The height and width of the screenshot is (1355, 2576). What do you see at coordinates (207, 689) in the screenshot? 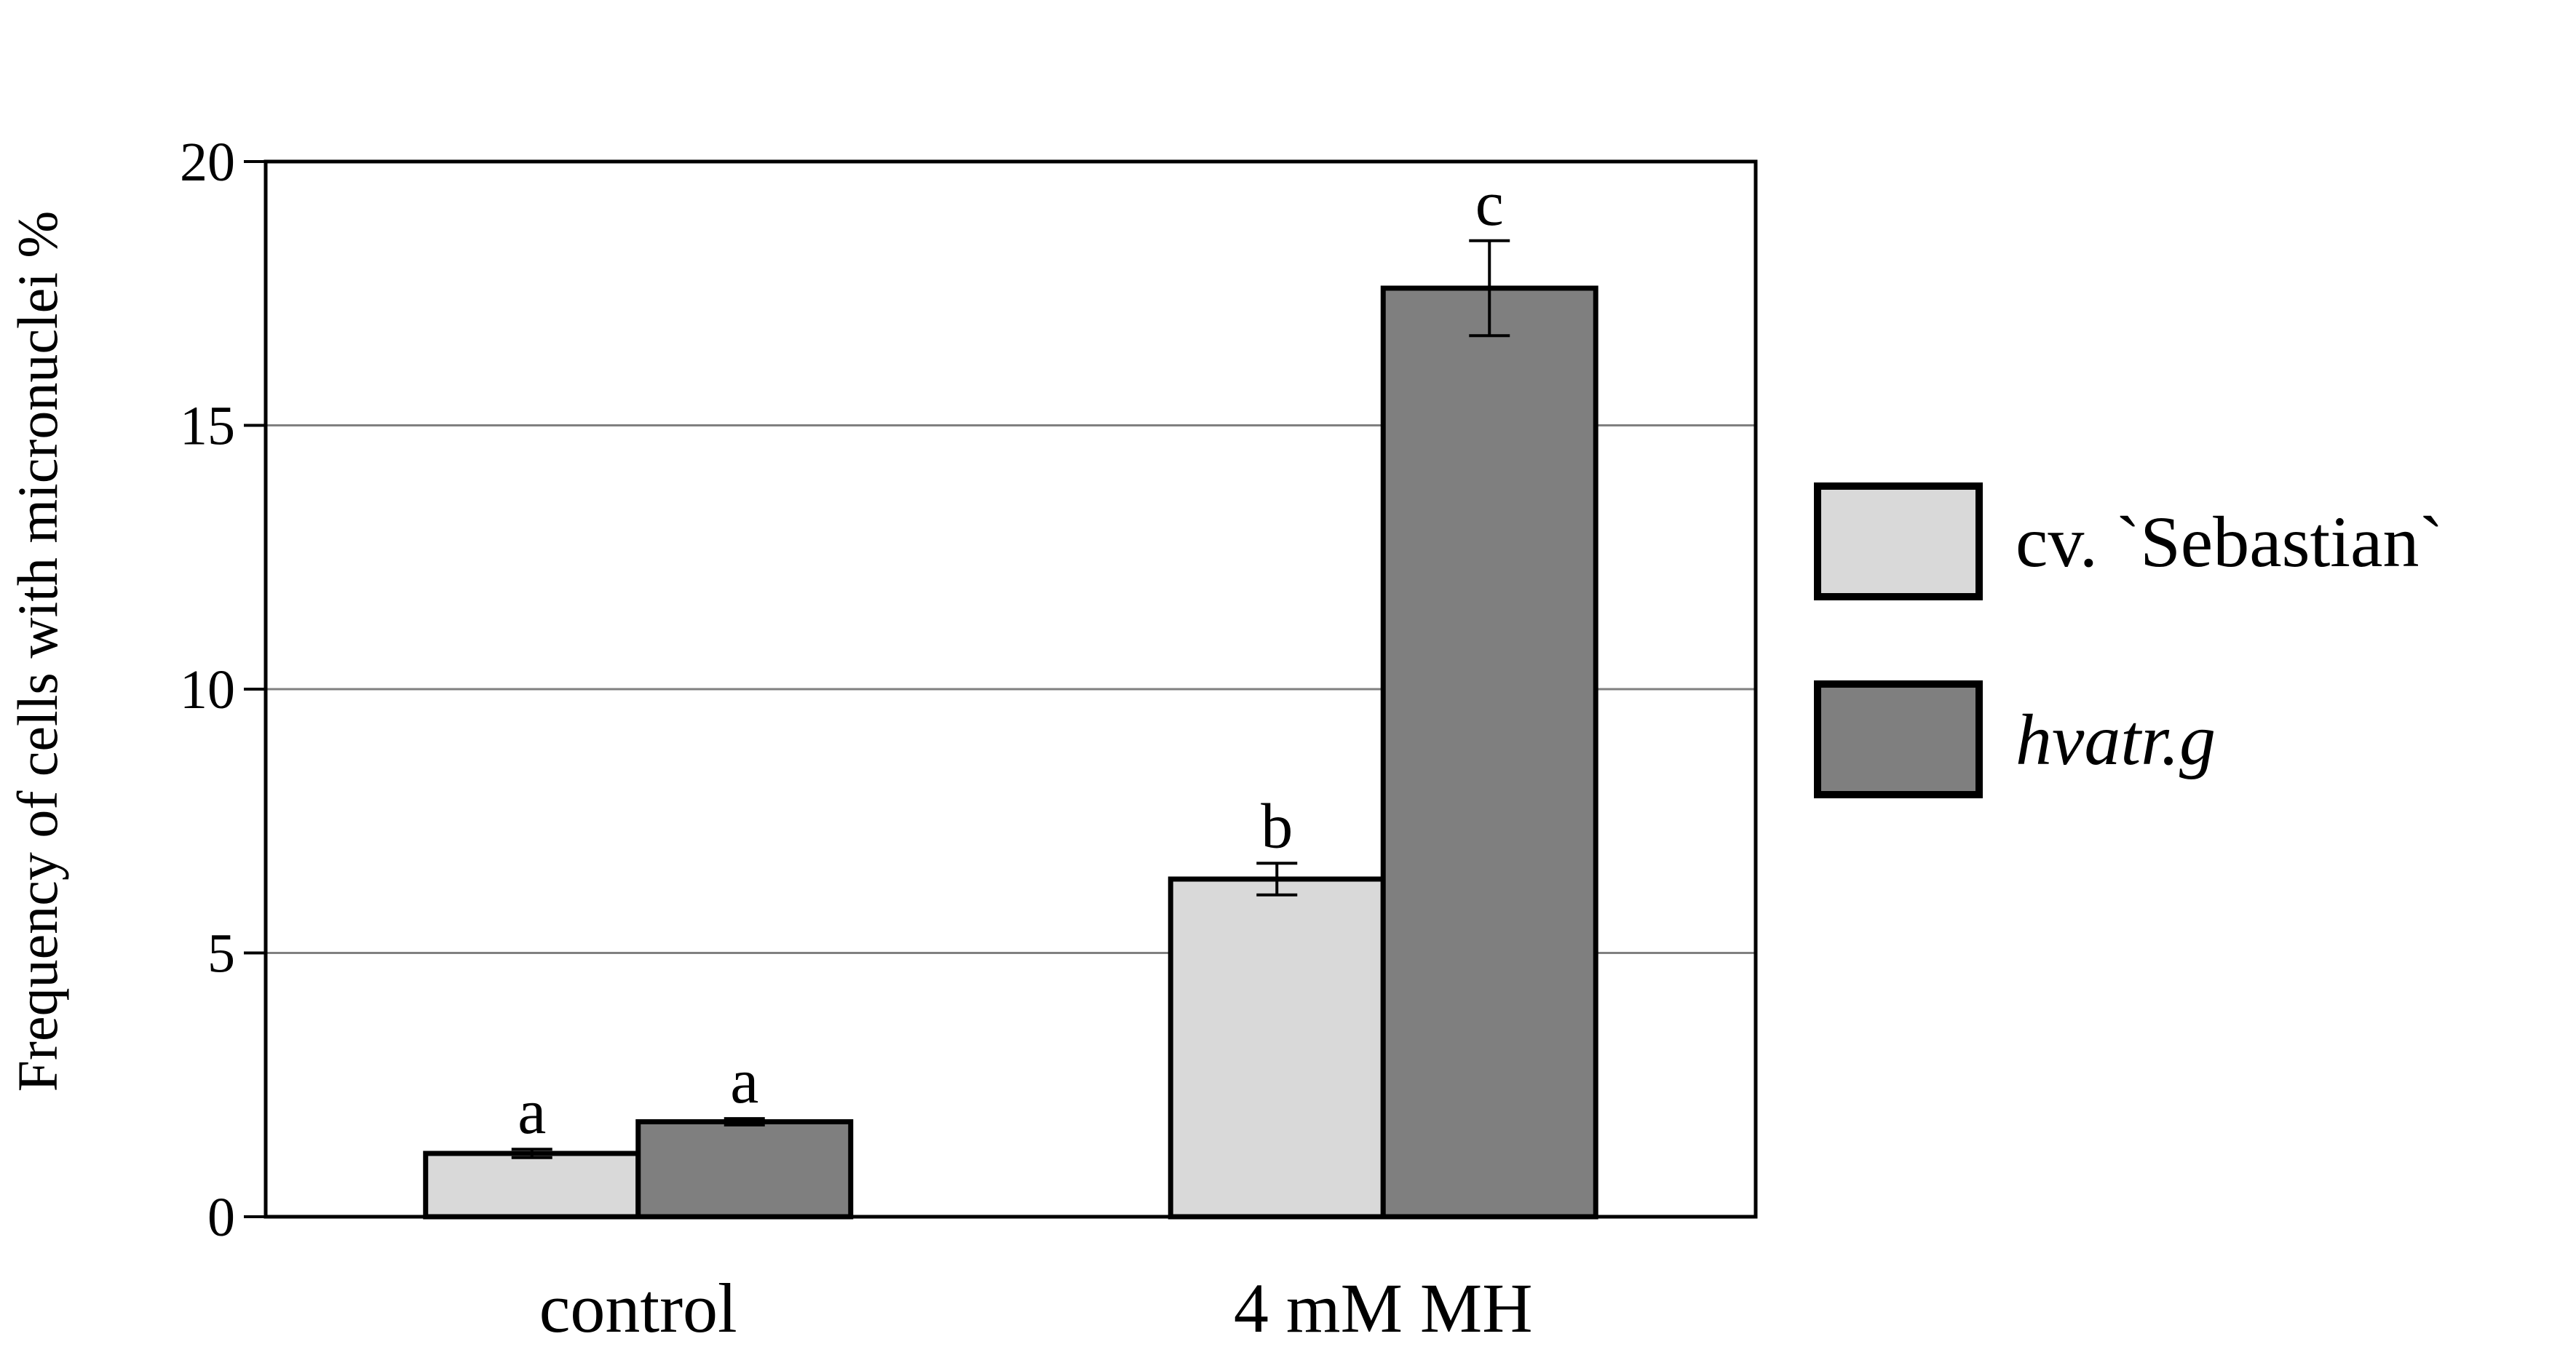
I see `y-tick-label: 10` at bounding box center [207, 689].